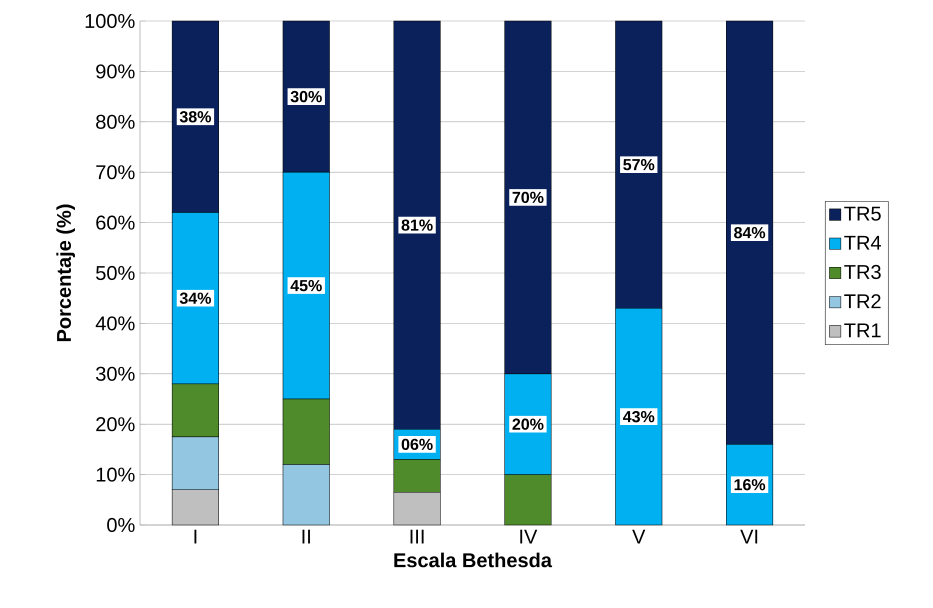 Image resolution: width=933 pixels, height=608 pixels. Describe the element at coordinates (306, 537) in the screenshot. I see `x-tick-label: II` at that location.